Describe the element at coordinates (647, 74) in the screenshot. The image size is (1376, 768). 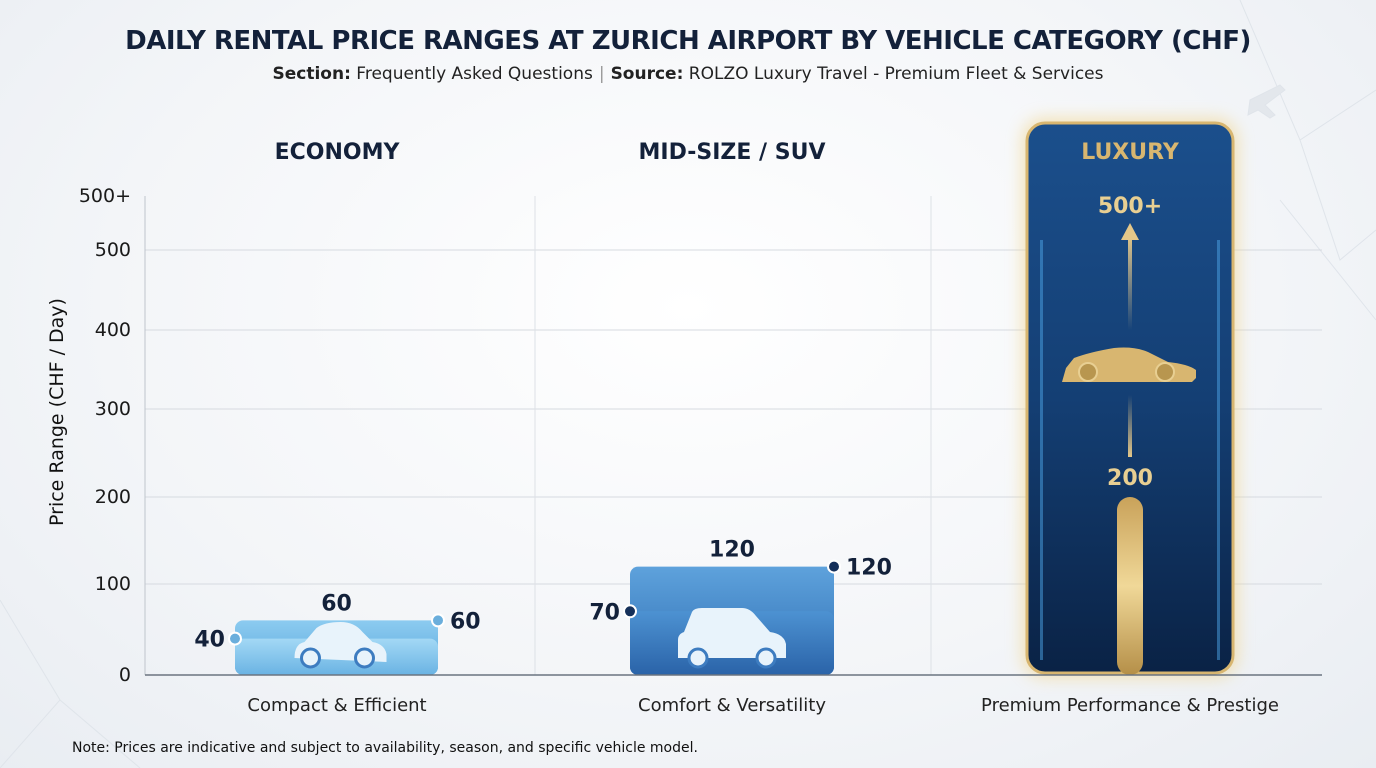
I see `source-label: Source:` at that location.